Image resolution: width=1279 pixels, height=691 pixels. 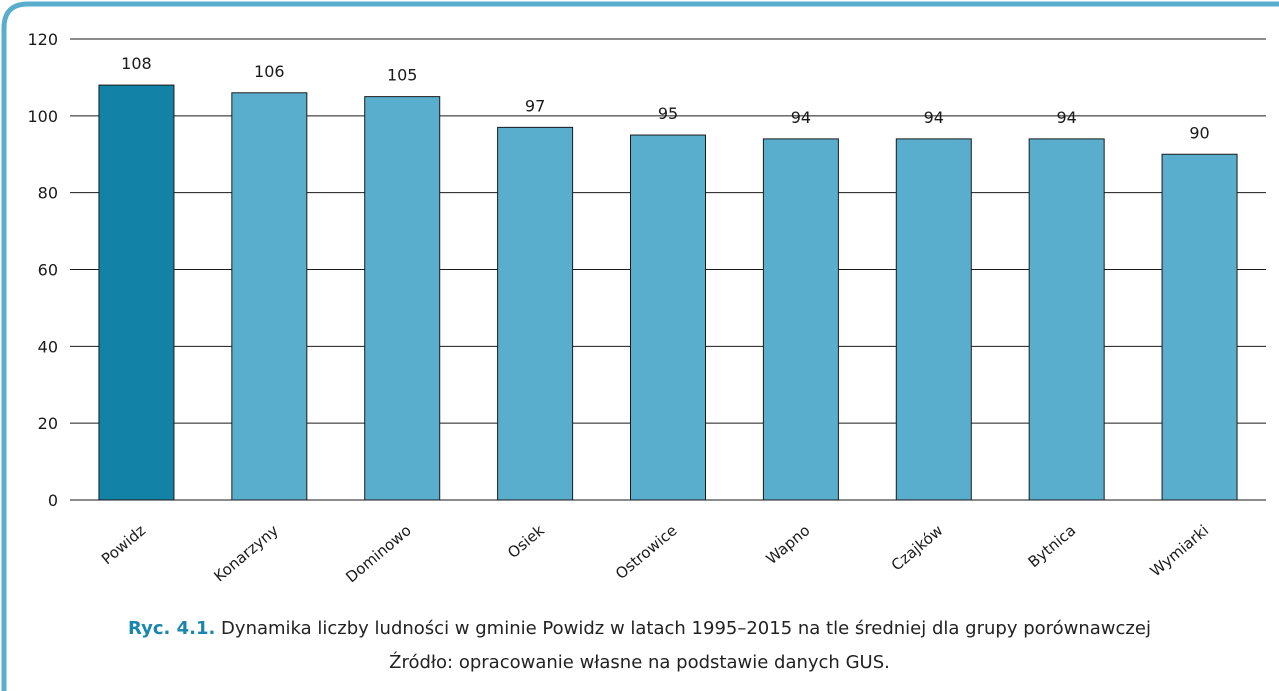 I want to click on caption-label: Ryc. 4.1., so click(x=172, y=628).